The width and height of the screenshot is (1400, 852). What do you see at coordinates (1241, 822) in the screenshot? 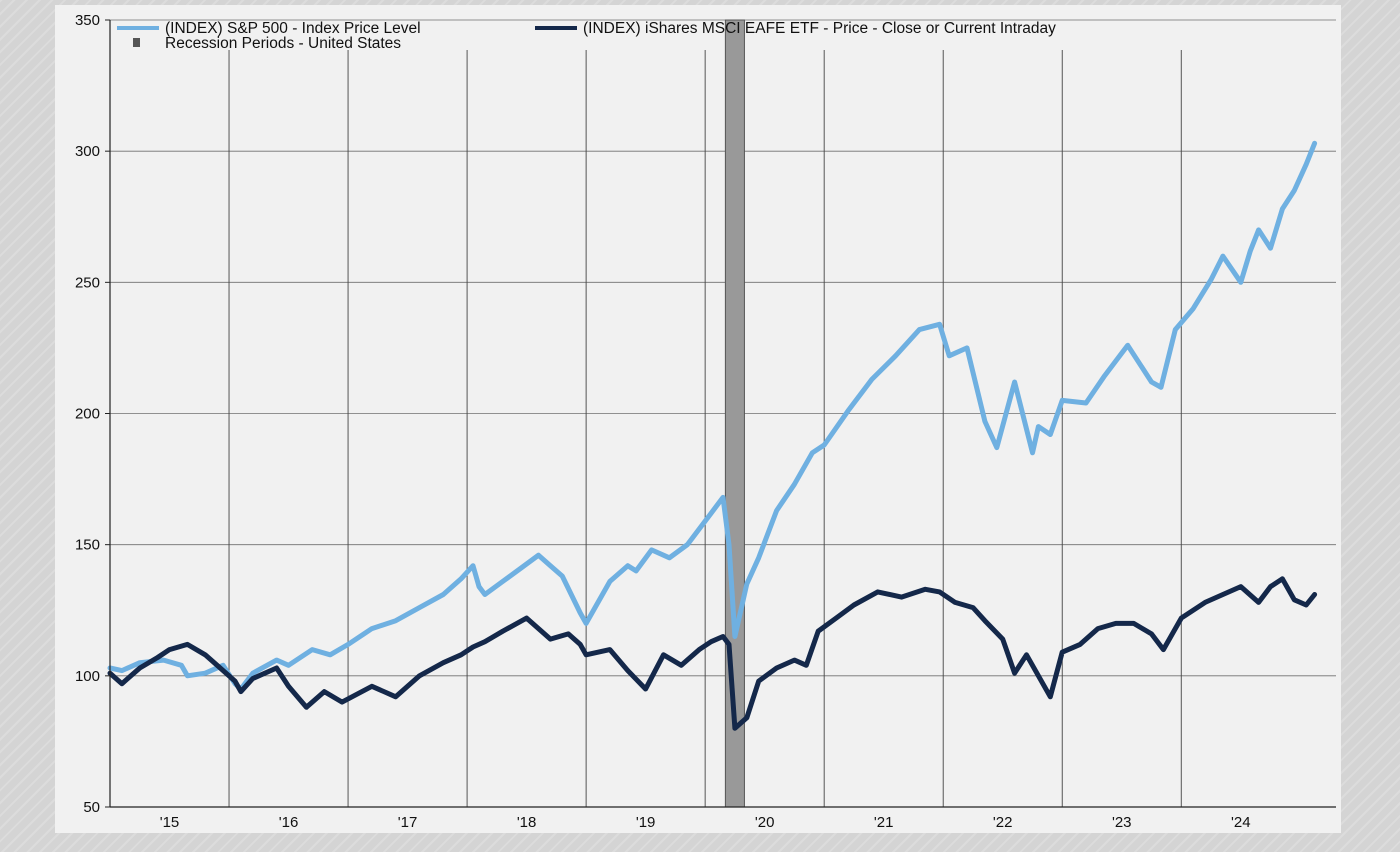
I see `x-tick-label: '24` at bounding box center [1241, 822].